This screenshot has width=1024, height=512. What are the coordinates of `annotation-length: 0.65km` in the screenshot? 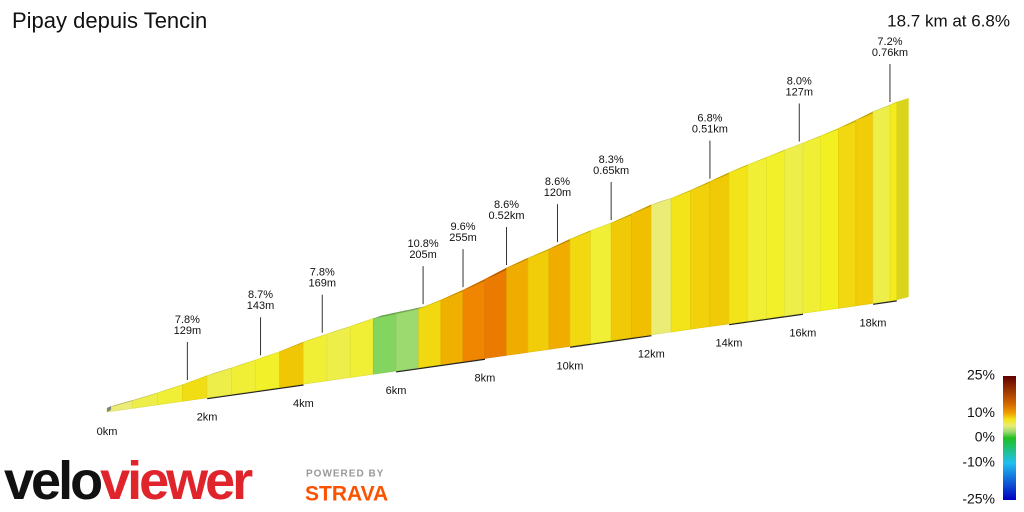 It's located at (611, 171).